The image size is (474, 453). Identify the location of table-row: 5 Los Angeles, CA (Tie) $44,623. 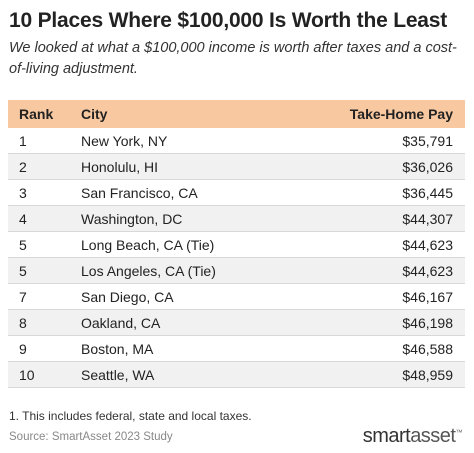
(236, 270).